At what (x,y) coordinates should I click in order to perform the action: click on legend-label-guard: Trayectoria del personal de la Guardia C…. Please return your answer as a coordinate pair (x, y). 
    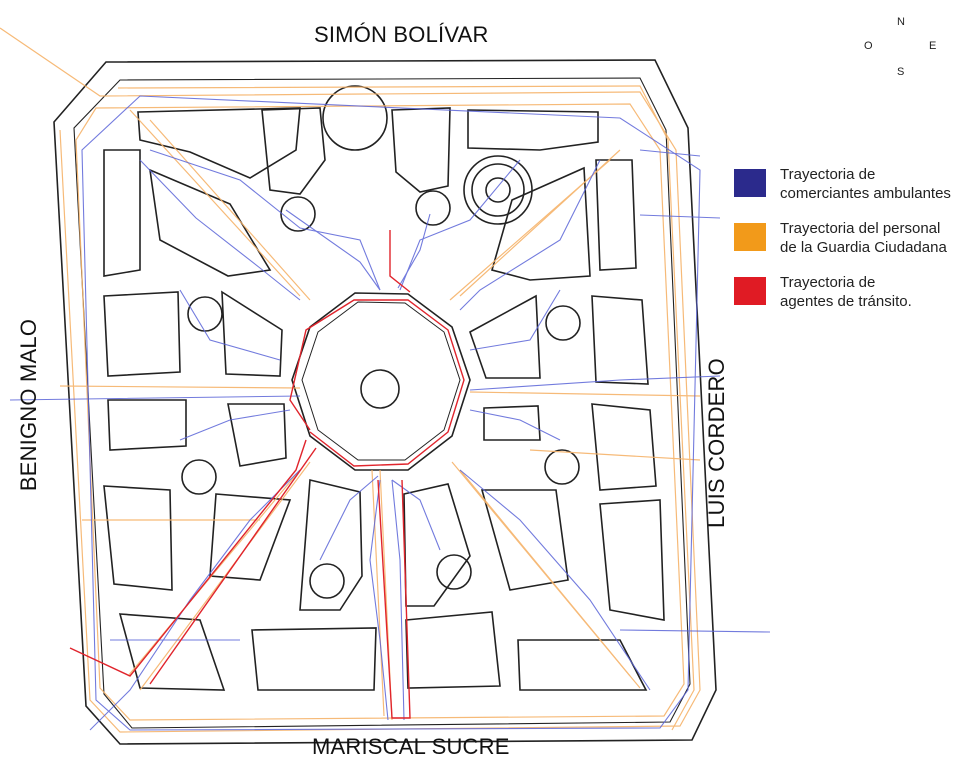
    Looking at the image, I should click on (863, 238).